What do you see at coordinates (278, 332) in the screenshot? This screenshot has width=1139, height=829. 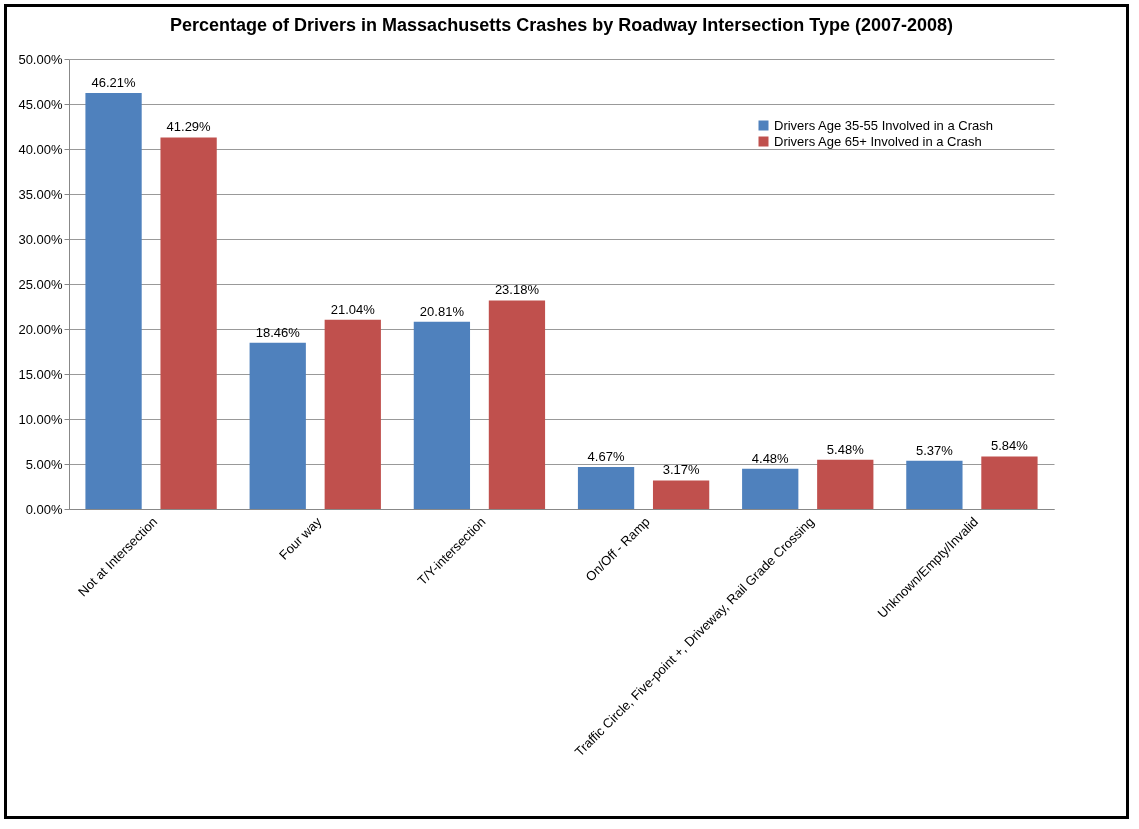 I see `data-label: 18.46%` at bounding box center [278, 332].